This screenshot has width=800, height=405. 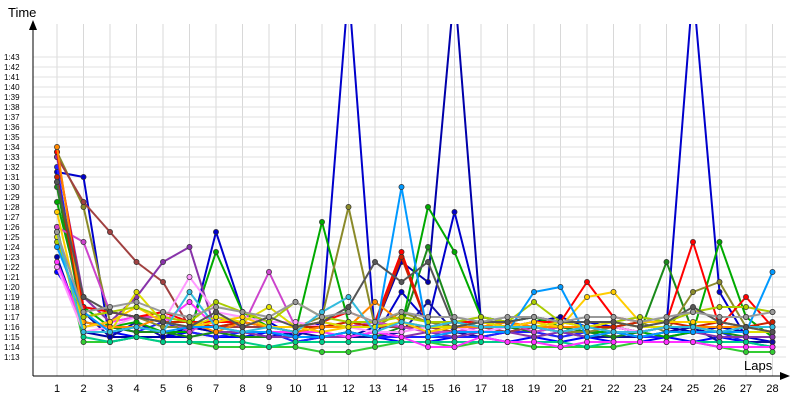 What do you see at coordinates (12, 247) in the screenshot?
I see `y-tick-label: 1:24` at bounding box center [12, 247].